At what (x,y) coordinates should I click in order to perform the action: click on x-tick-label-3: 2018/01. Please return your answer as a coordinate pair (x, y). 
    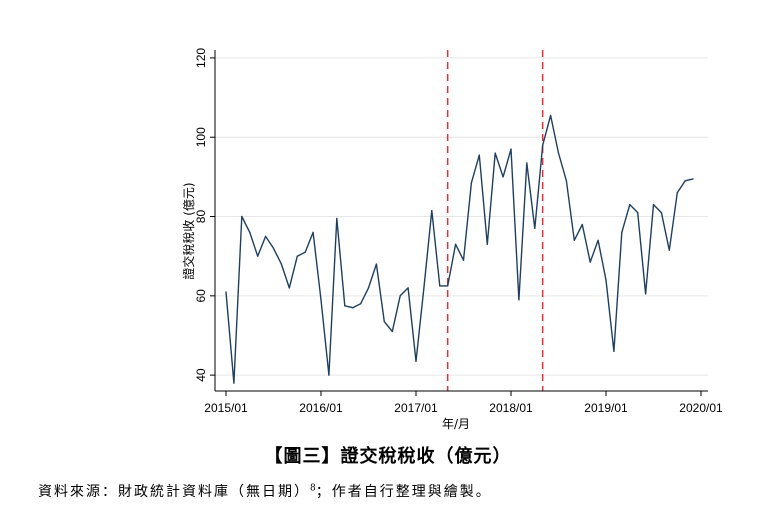
    Looking at the image, I should click on (511, 408).